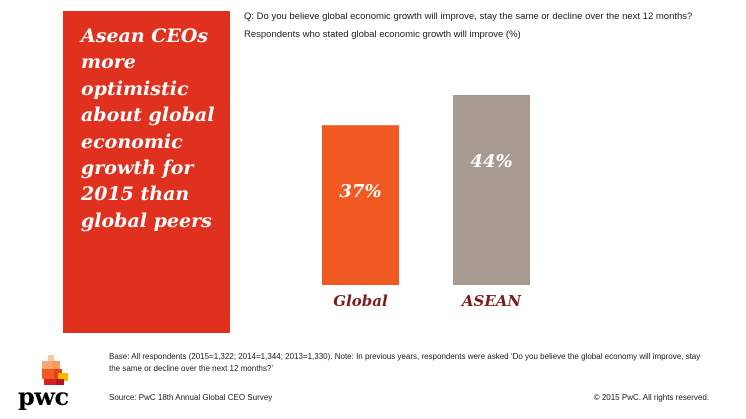  I want to click on bar-chart: 37% Global 44% ASEAN, so click(426, 202).